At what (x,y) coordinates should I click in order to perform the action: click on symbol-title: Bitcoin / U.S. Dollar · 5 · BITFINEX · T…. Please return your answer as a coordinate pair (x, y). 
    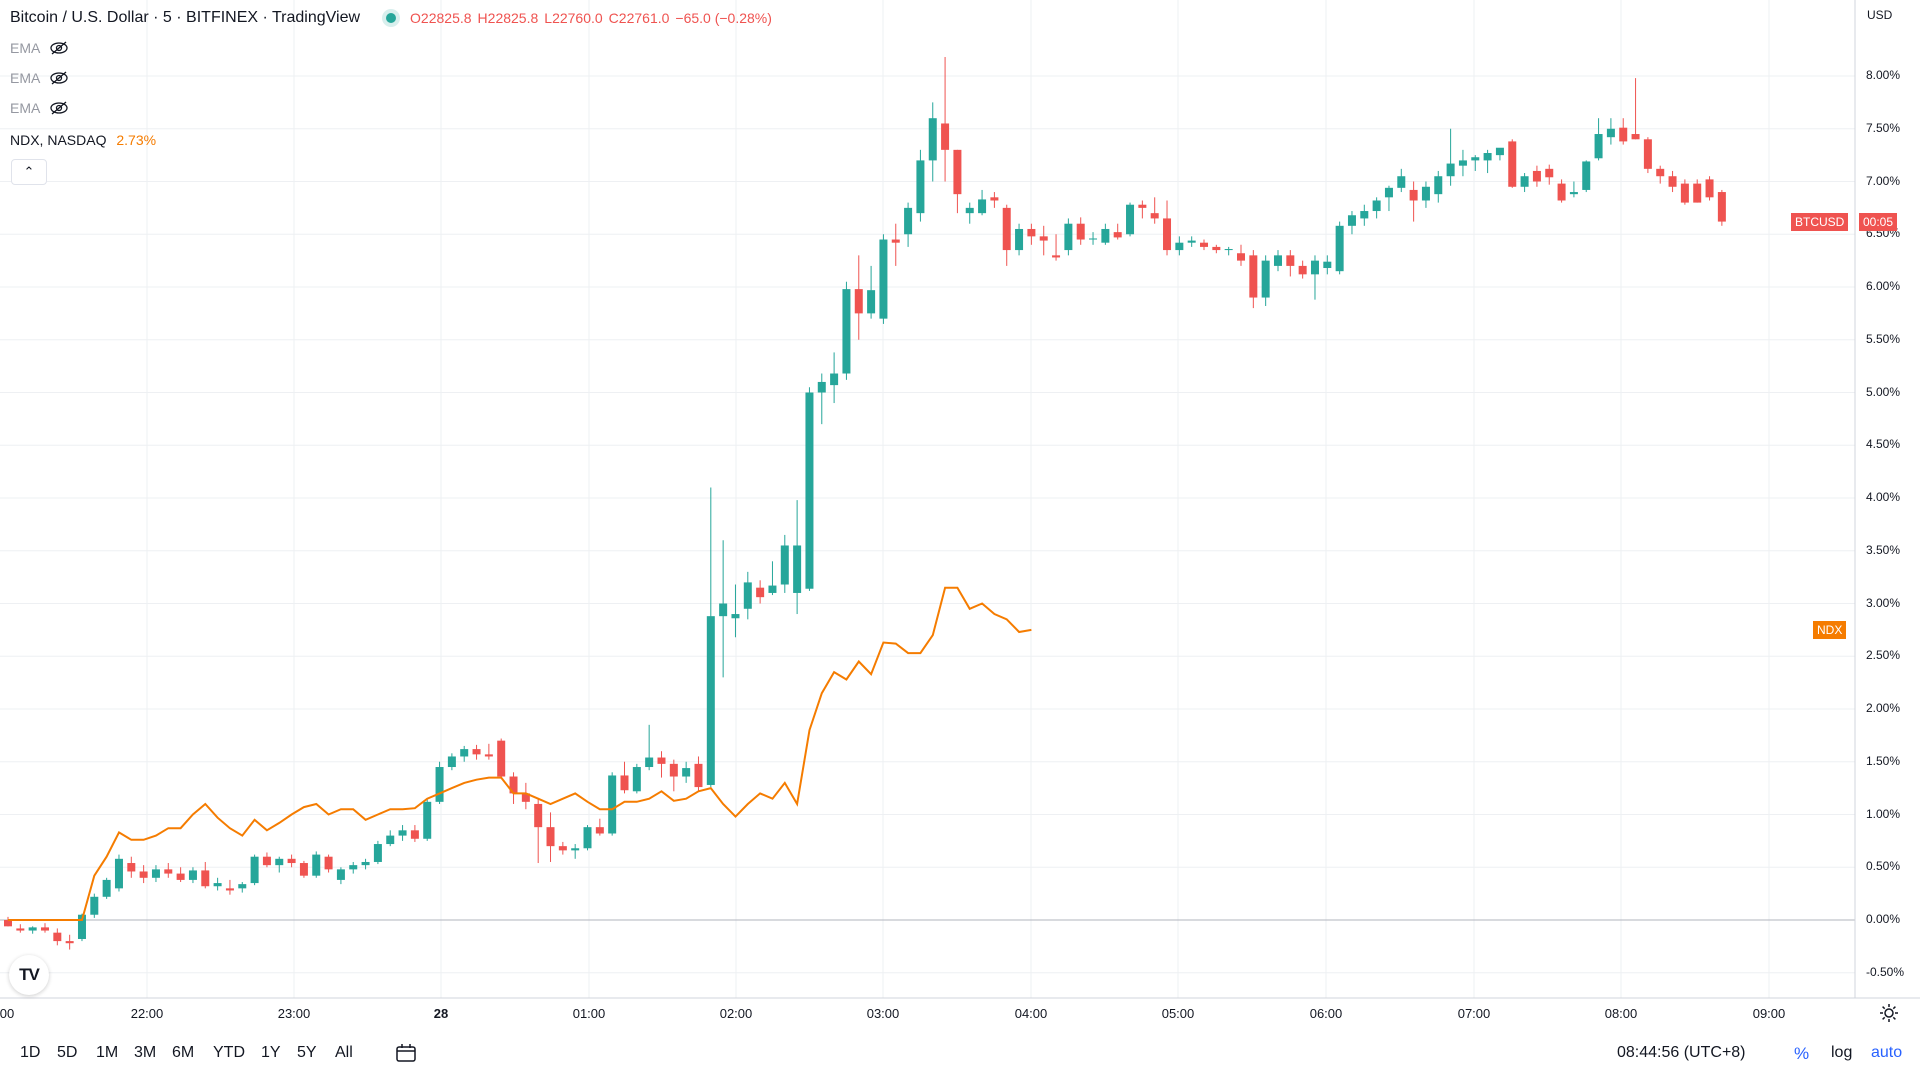
    Looking at the image, I should click on (185, 17).